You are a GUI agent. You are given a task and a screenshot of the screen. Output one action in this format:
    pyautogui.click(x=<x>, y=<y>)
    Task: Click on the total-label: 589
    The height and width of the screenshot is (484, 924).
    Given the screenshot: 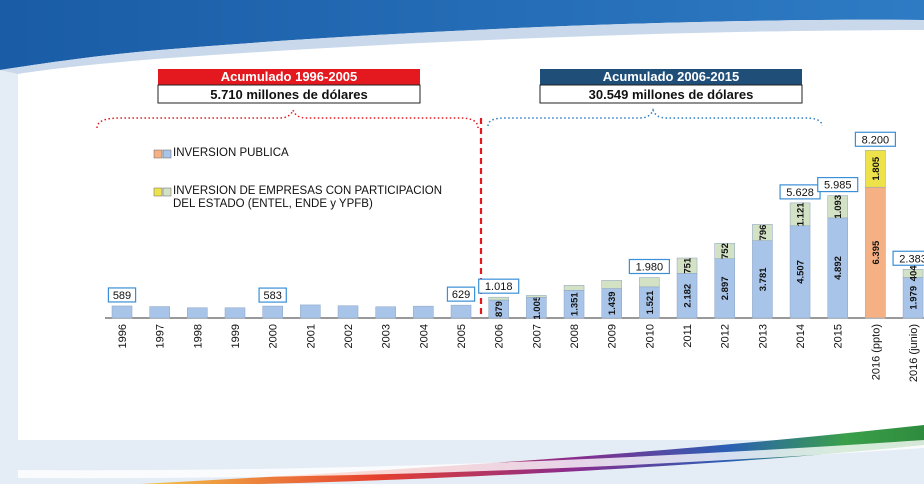 What is the action you would take?
    pyautogui.click(x=122, y=296)
    